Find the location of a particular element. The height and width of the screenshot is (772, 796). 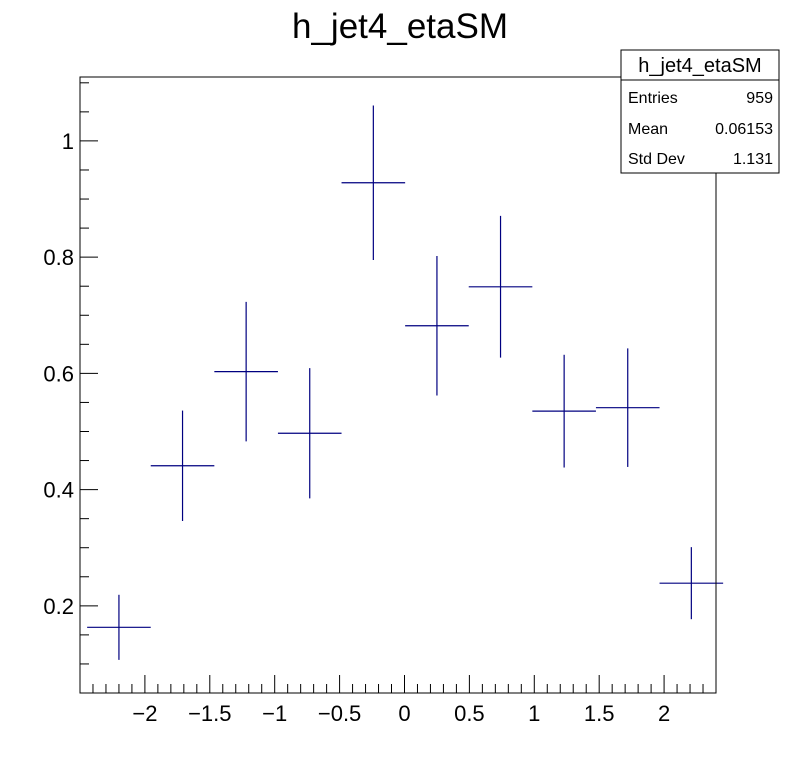

chart-title: h_jet4_etaSM is located at coordinates (400, 26).